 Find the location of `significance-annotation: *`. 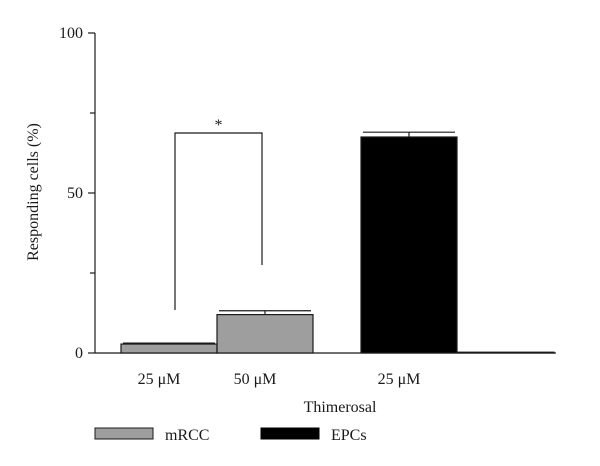

significance-annotation: * is located at coordinates (218, 213).